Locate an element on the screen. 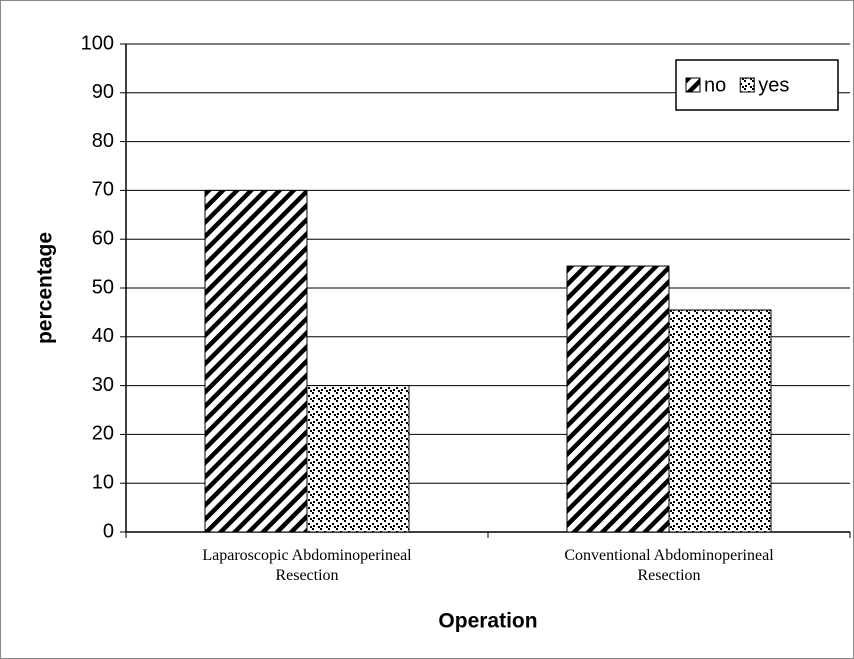 This screenshot has width=854, height=659. y-tick-label: 20 is located at coordinates (103, 434).